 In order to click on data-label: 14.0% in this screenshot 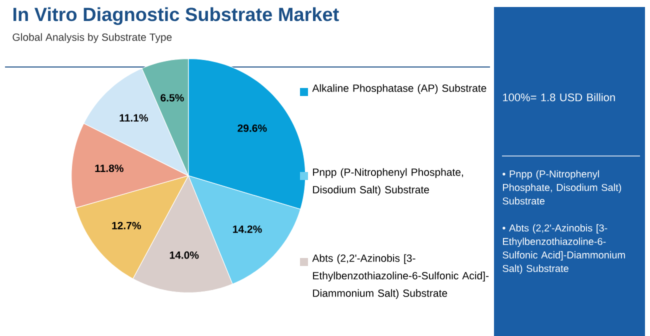, I will do `click(184, 255)`.